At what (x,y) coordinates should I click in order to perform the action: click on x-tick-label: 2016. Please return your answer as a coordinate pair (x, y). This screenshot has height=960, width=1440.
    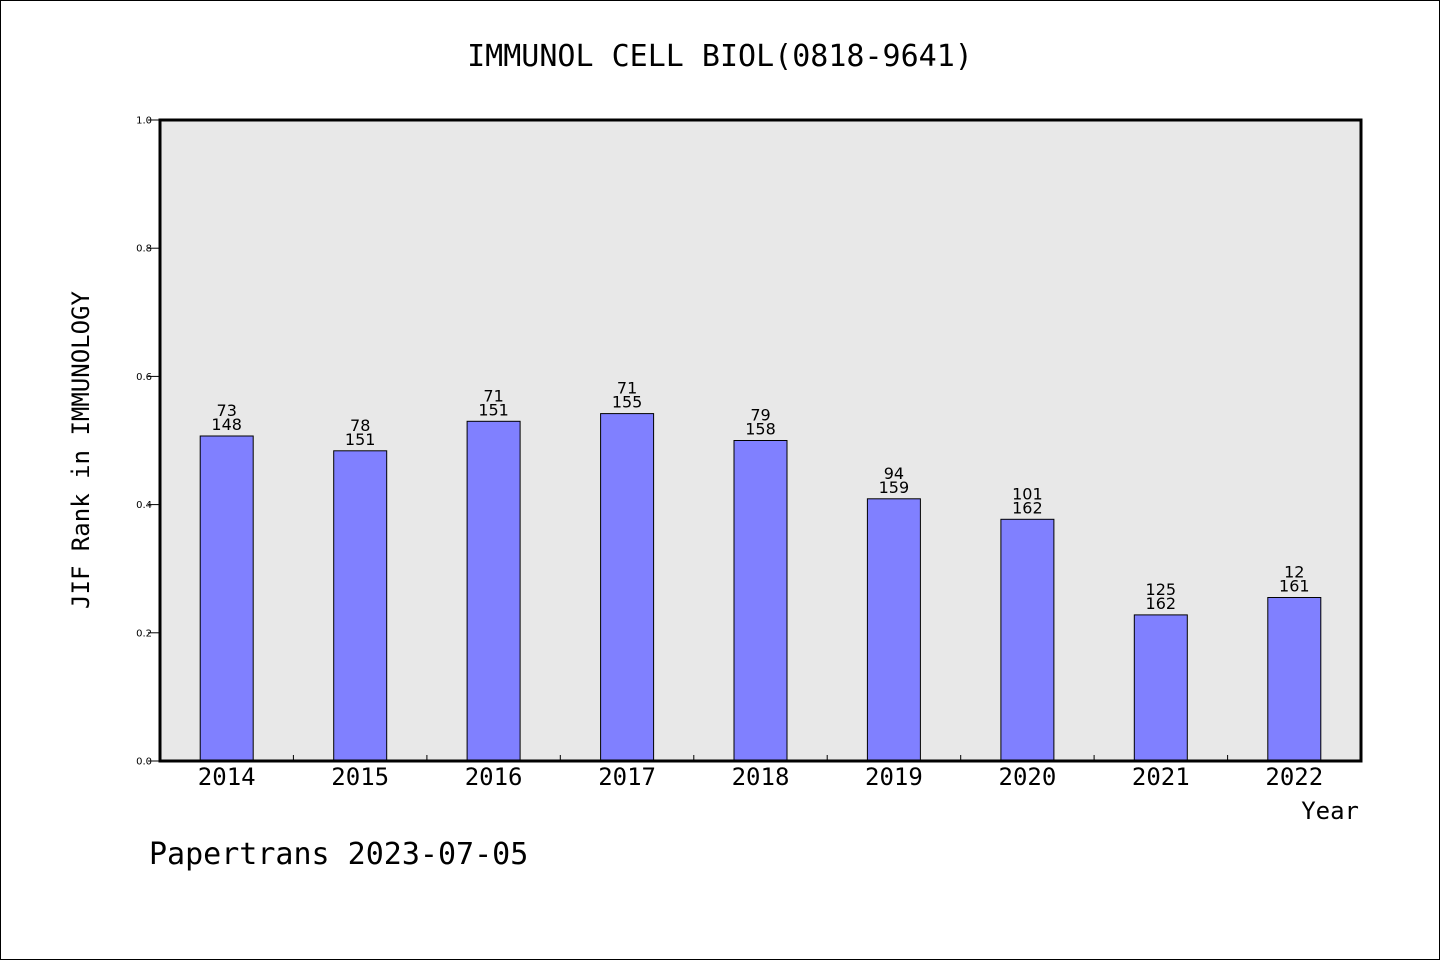
    Looking at the image, I should click on (494, 777).